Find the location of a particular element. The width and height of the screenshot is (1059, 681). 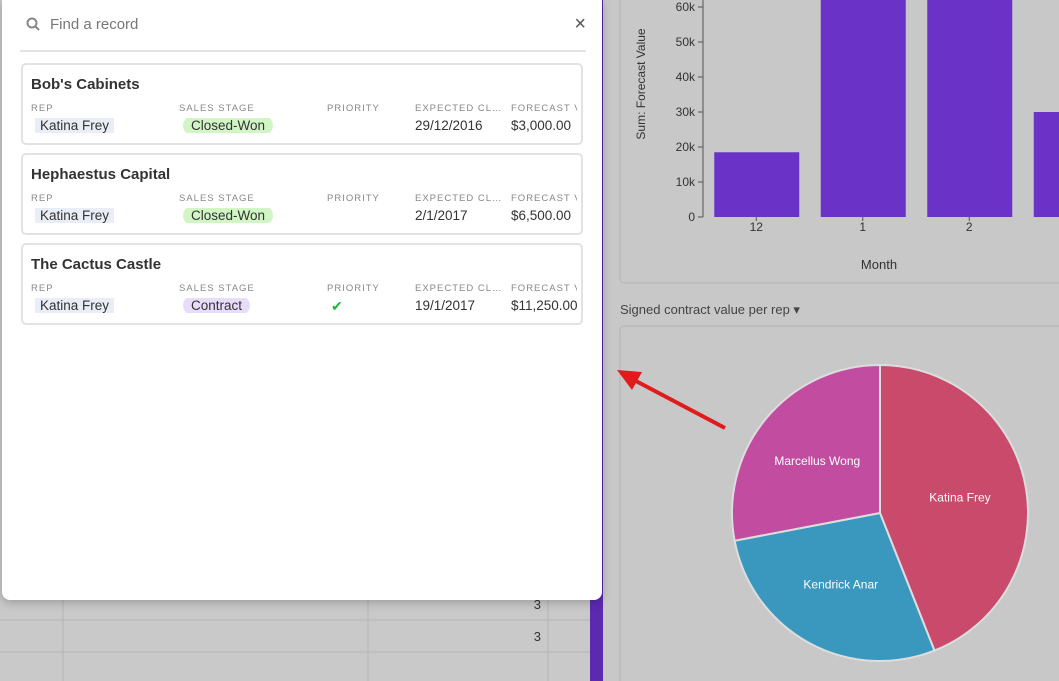

forecast: $3,000.00 is located at coordinates (541, 125).